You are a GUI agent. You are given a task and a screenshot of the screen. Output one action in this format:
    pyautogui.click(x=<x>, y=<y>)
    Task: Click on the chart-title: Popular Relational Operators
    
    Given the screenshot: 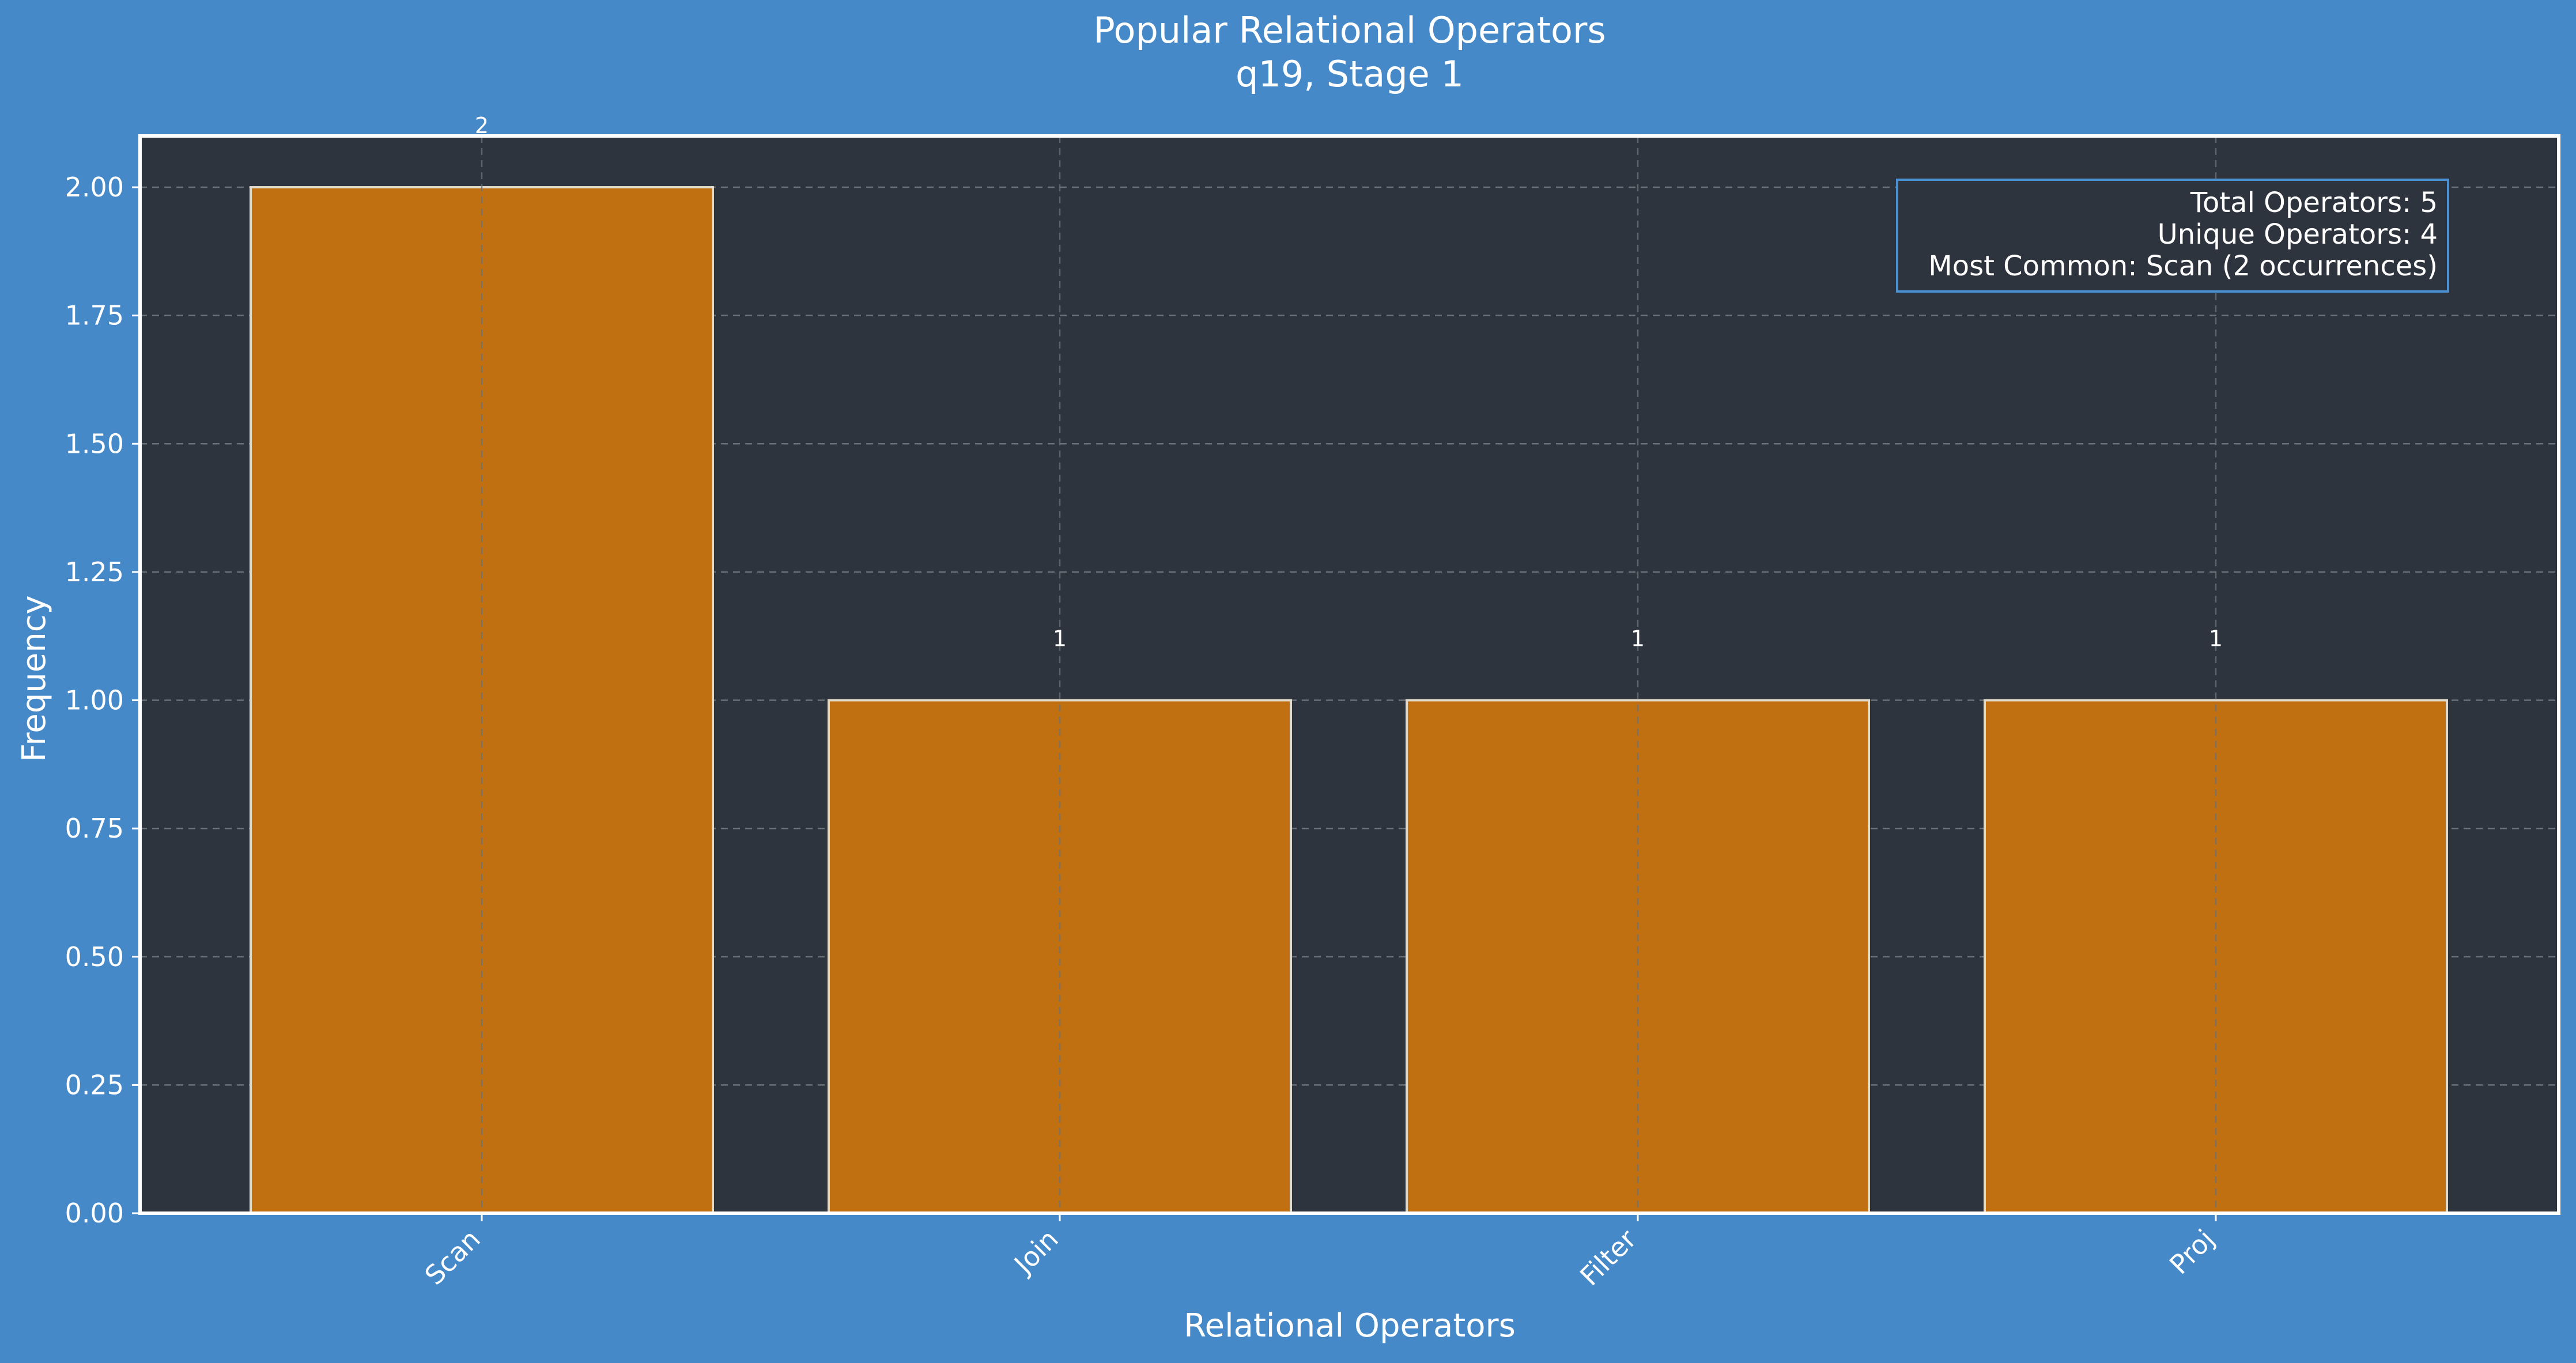 What is the action you would take?
    pyautogui.click(x=1349, y=30)
    